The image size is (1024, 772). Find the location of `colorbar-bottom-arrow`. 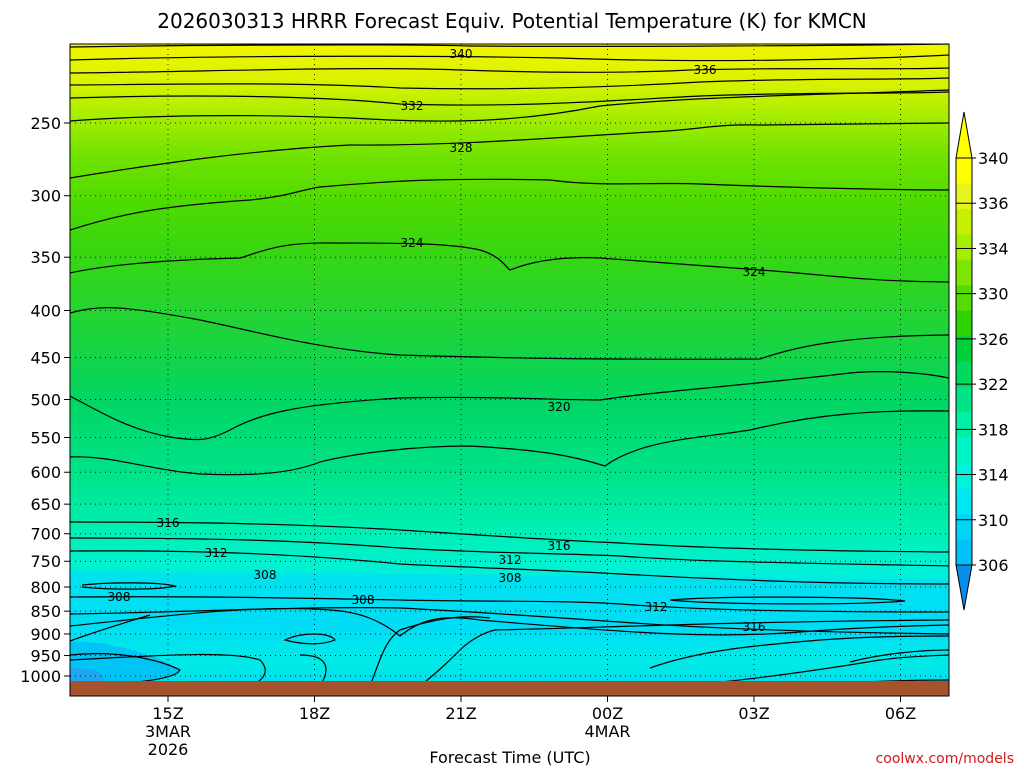

colorbar-bottom-arrow is located at coordinates (964, 587).